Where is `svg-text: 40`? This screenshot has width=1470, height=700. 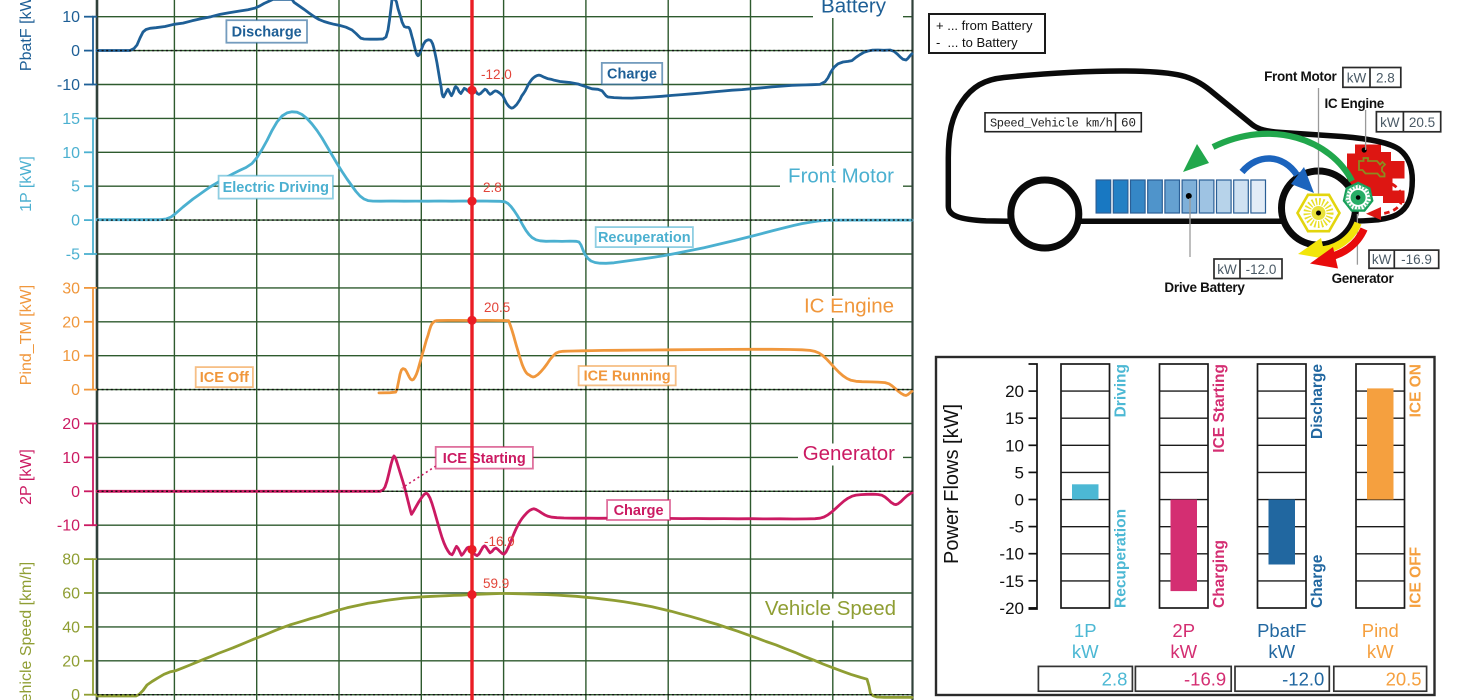
svg-text: 40 is located at coordinates (71, 627).